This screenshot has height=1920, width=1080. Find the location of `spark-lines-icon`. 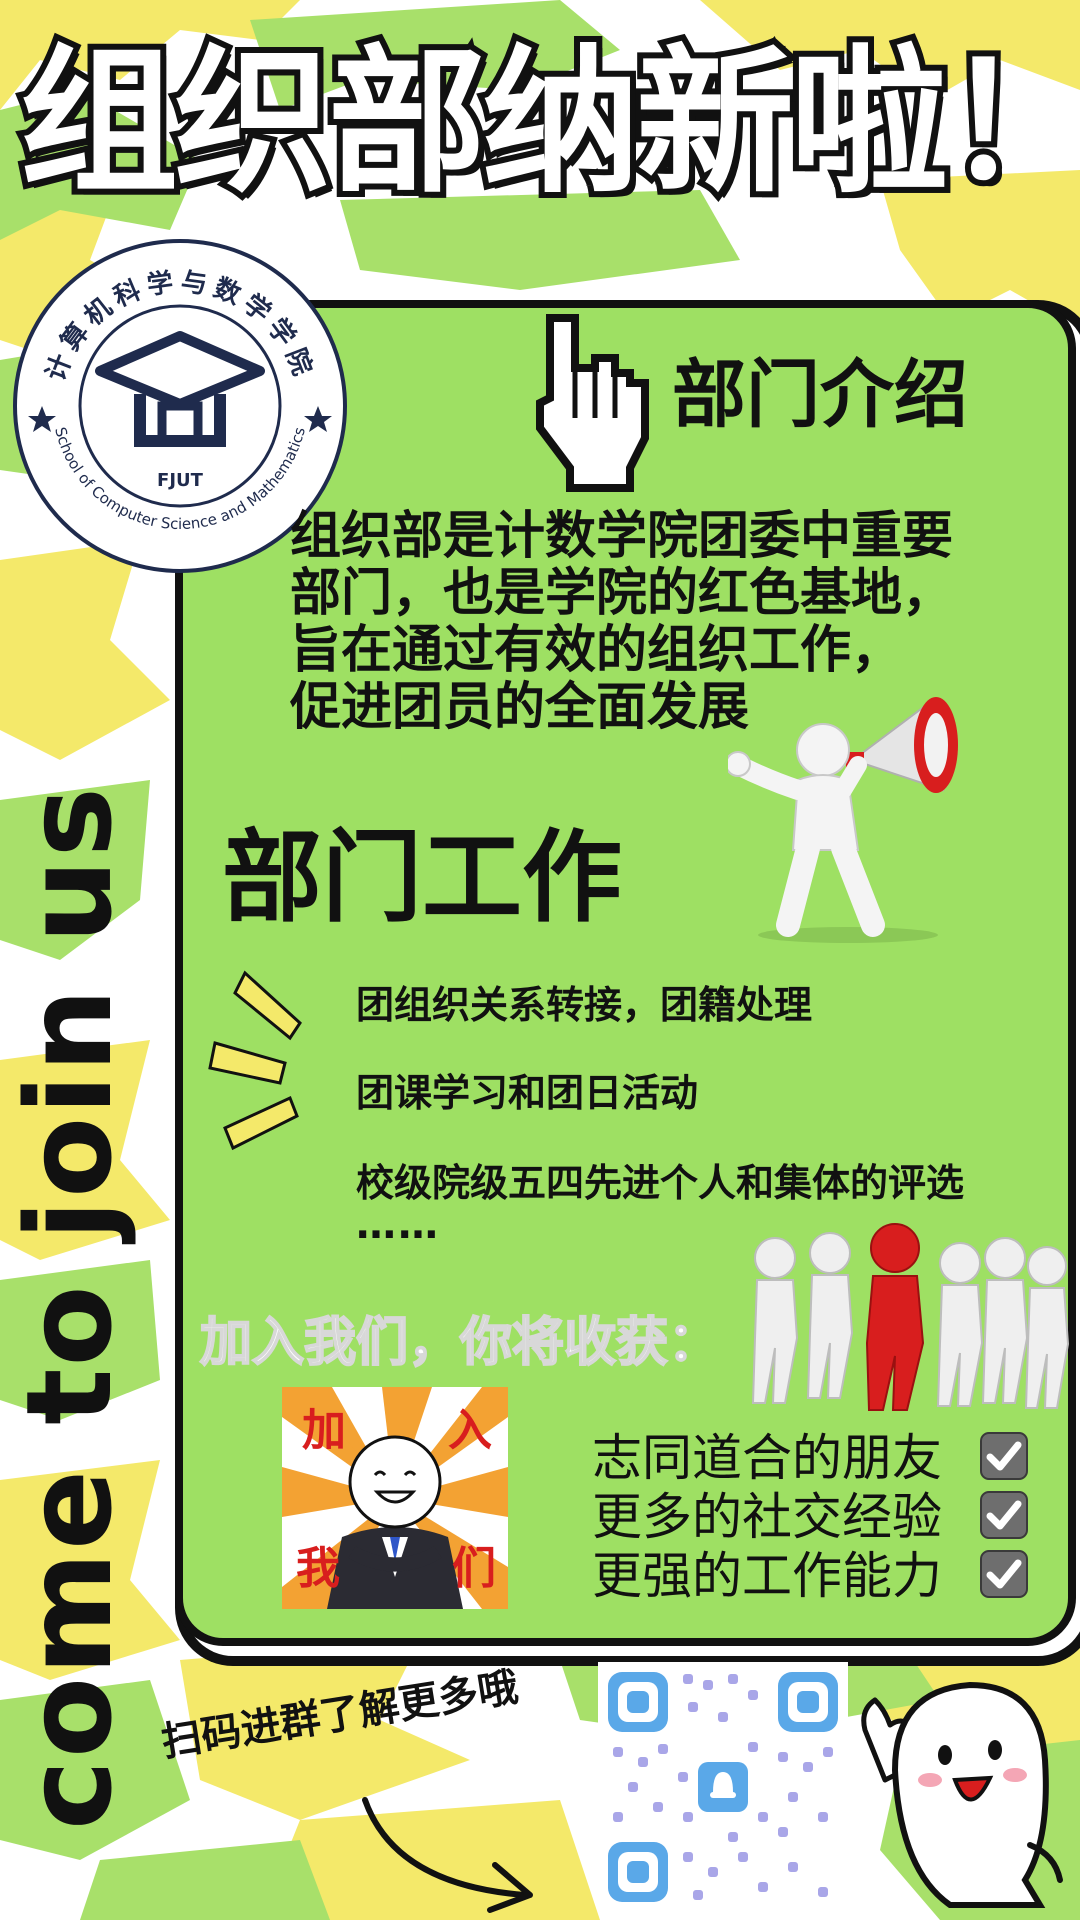

spark-lines-icon is located at coordinates (255, 1060).